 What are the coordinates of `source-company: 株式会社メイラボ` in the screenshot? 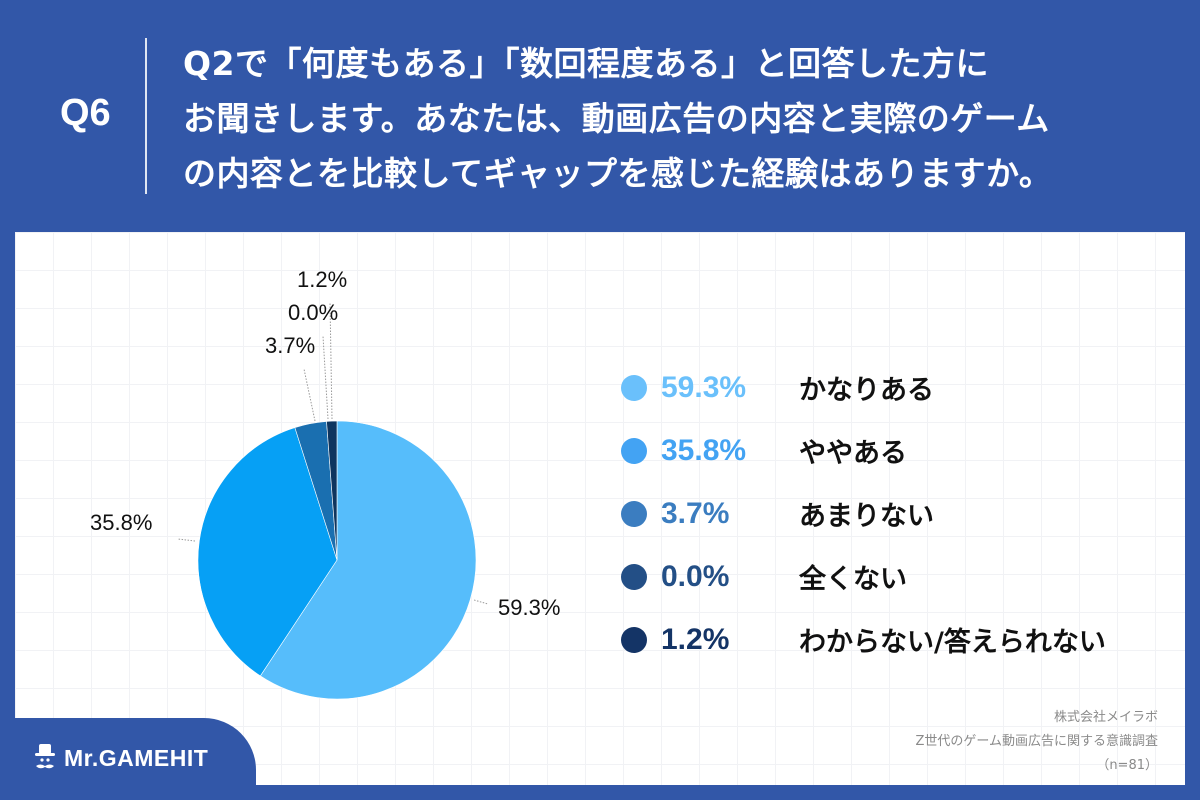 It's located at (1105, 717).